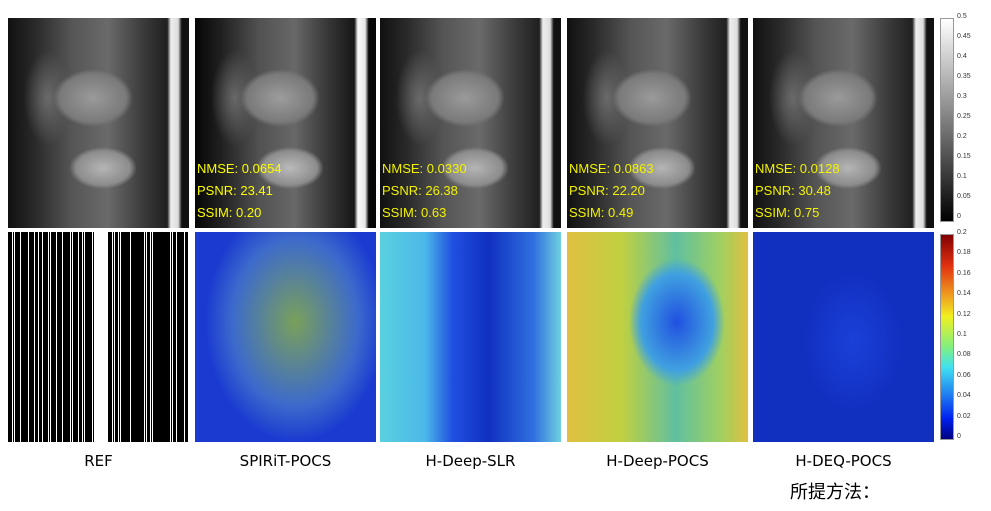  I want to click on colorbar-tick: 0.3, so click(962, 96).